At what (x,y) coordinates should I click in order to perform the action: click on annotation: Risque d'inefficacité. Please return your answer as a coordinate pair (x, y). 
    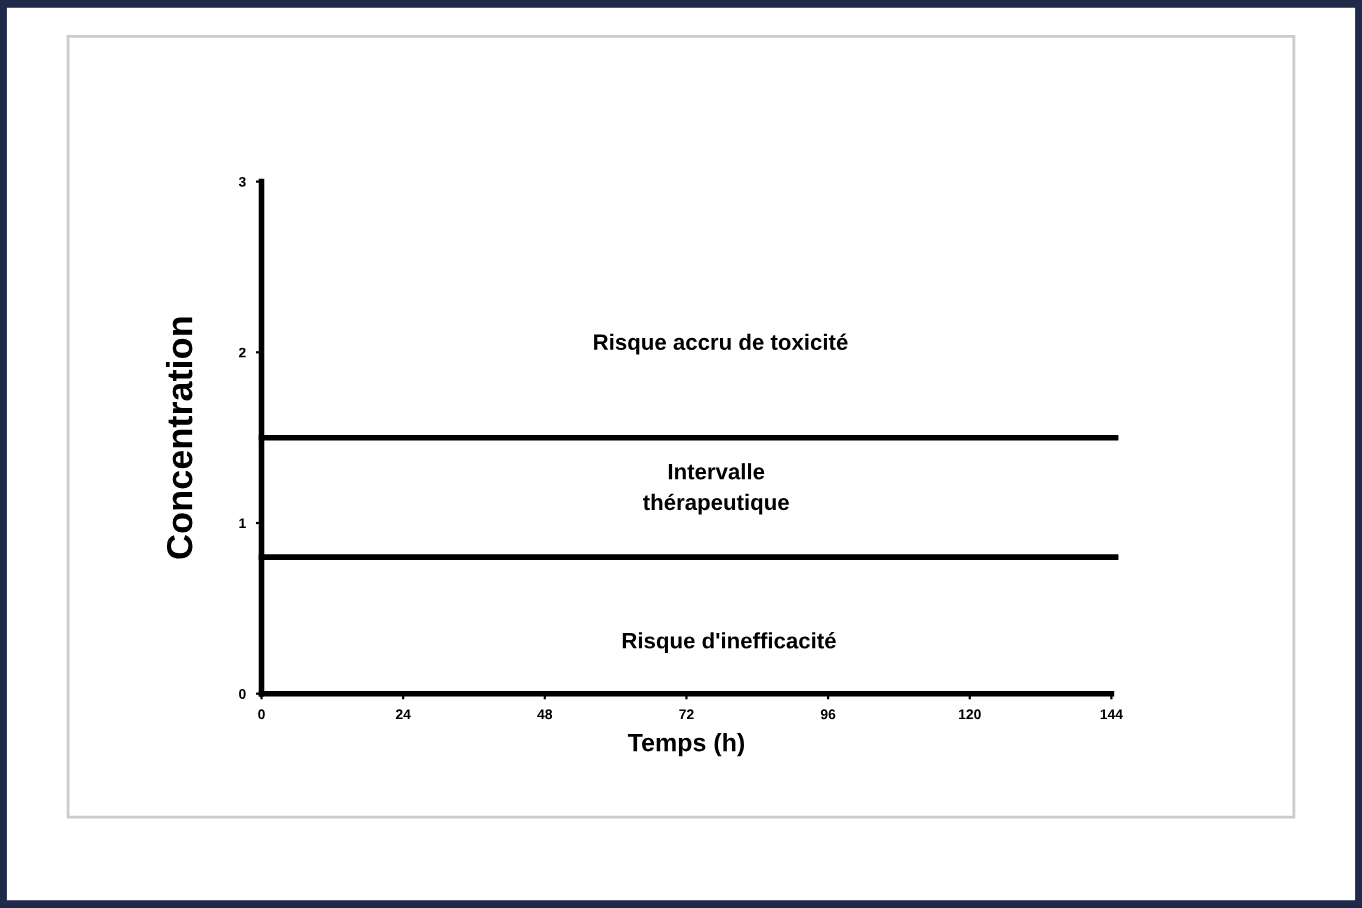
    Looking at the image, I should click on (729, 642).